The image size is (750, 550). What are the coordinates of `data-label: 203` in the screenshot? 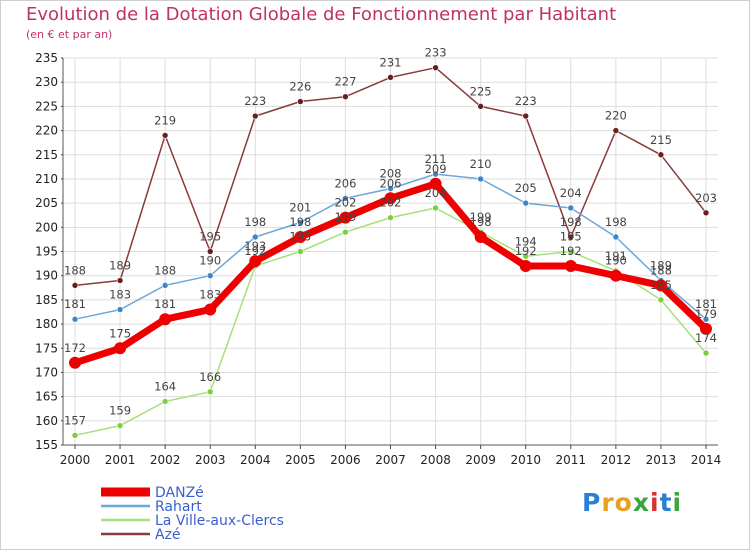 It's located at (706, 198).